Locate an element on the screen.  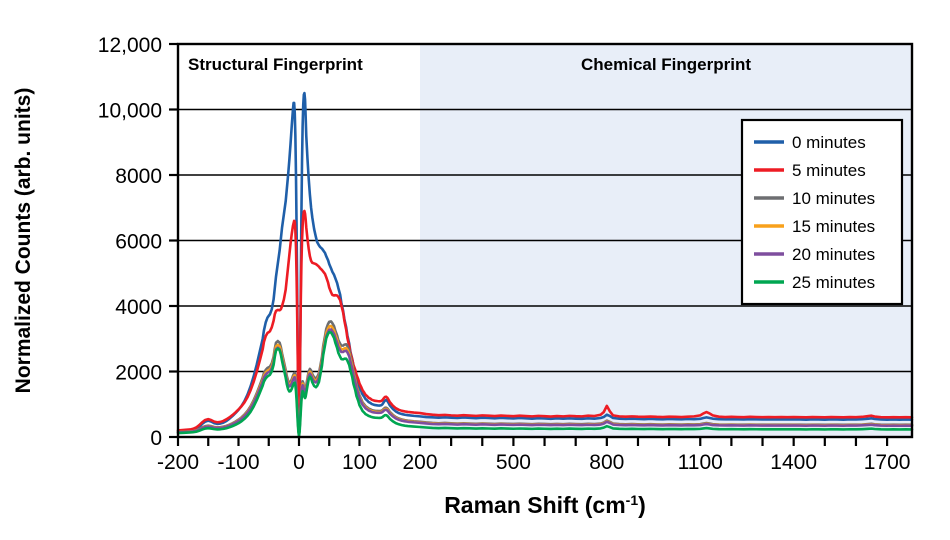
y-axis-title: Normalized Counts (arb. units) is located at coordinates (23, 241).